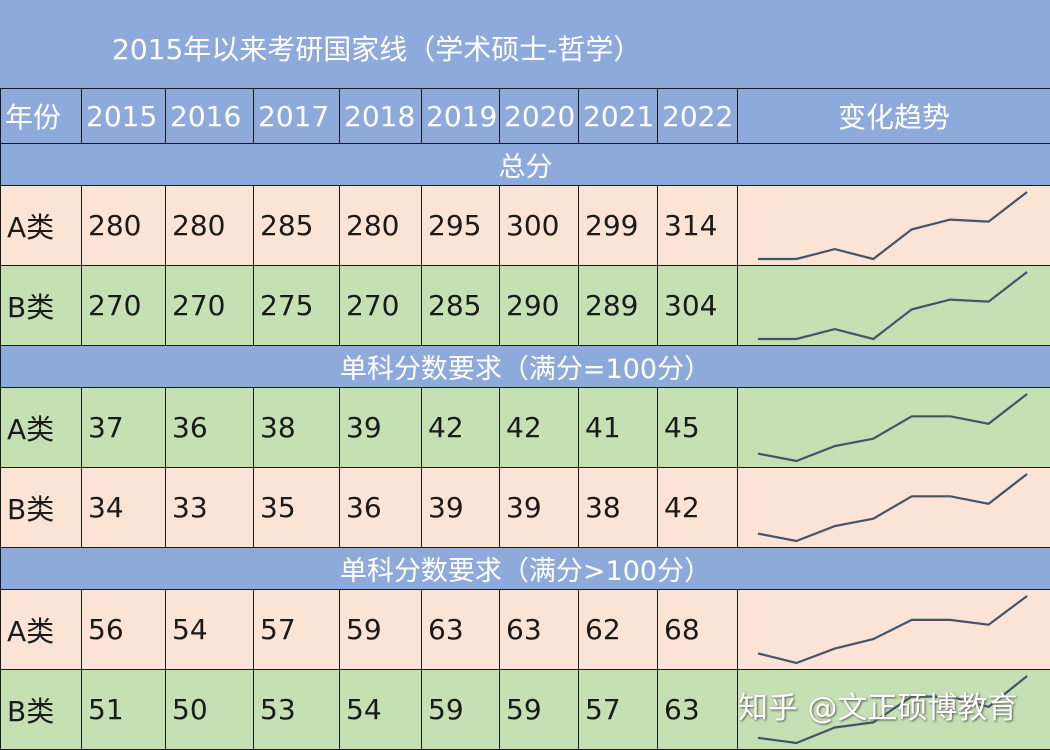 This screenshot has height=750, width=1050. I want to click on score-cell: 41, so click(618, 428).